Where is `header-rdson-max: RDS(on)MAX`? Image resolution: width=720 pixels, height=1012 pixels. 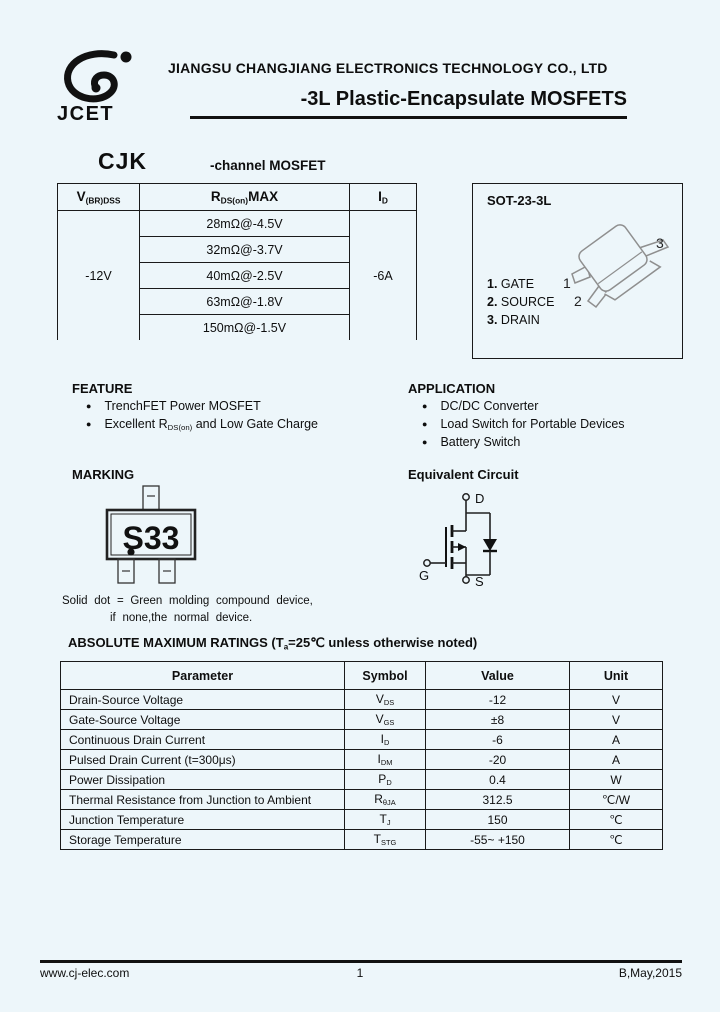 header-rdson-max: RDS(on)MAX is located at coordinates (244, 197).